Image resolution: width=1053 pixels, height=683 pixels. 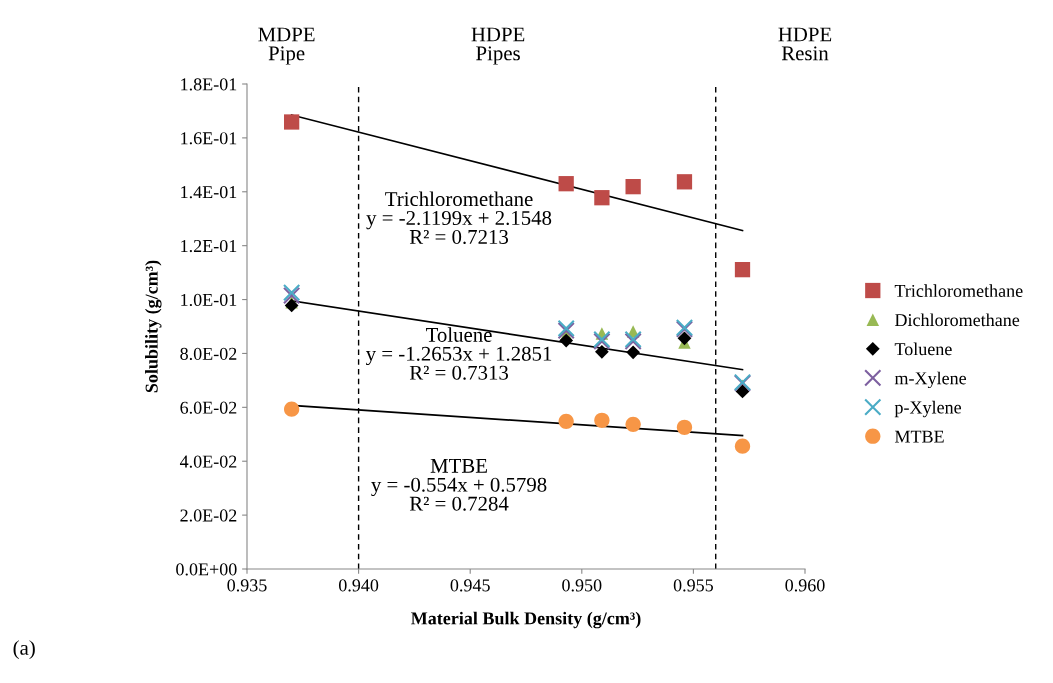 What do you see at coordinates (459, 218) in the screenshot?
I see `annotation: Trichloromethane y = -2.1199x + 2.1548 R² = 0.7213` at bounding box center [459, 218].